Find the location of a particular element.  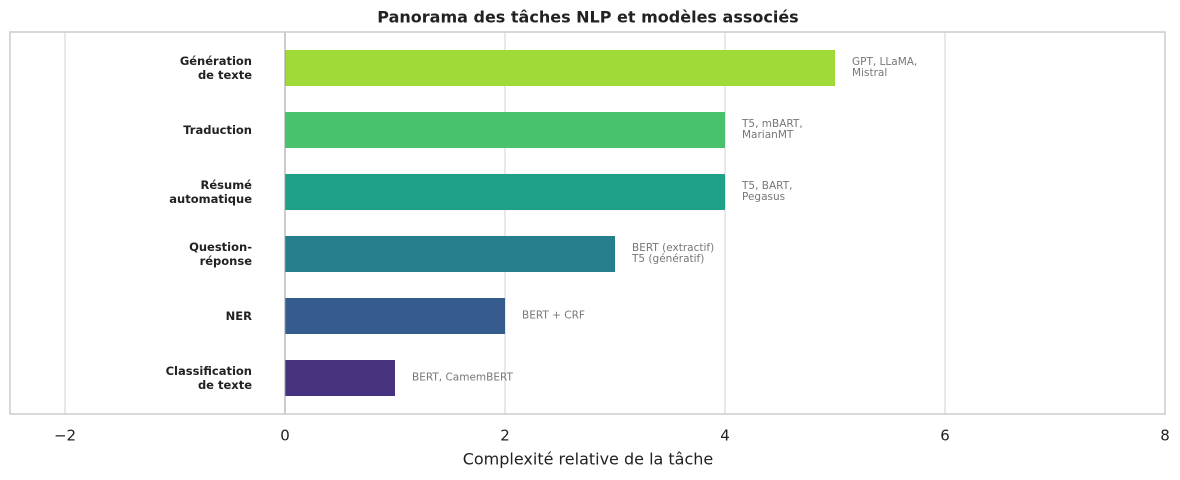

annotation: BERT (extractif) T5 (génératif) is located at coordinates (673, 253).